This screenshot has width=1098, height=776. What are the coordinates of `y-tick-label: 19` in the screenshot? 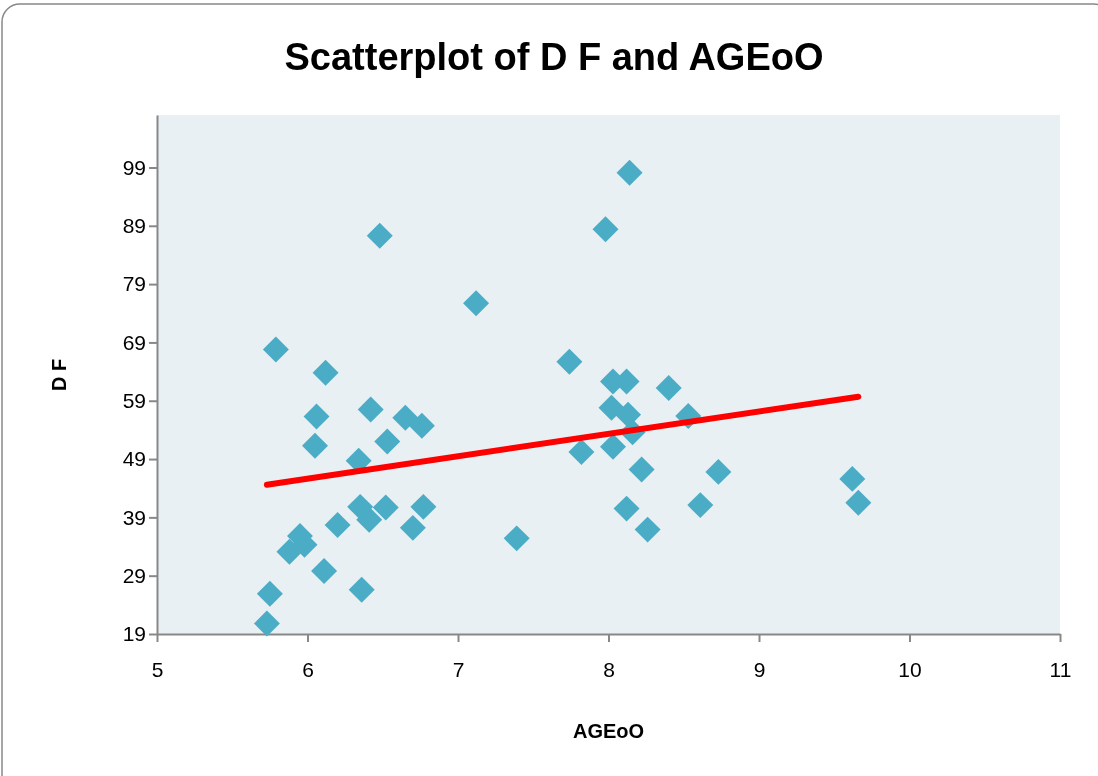 It's located at (134, 634).